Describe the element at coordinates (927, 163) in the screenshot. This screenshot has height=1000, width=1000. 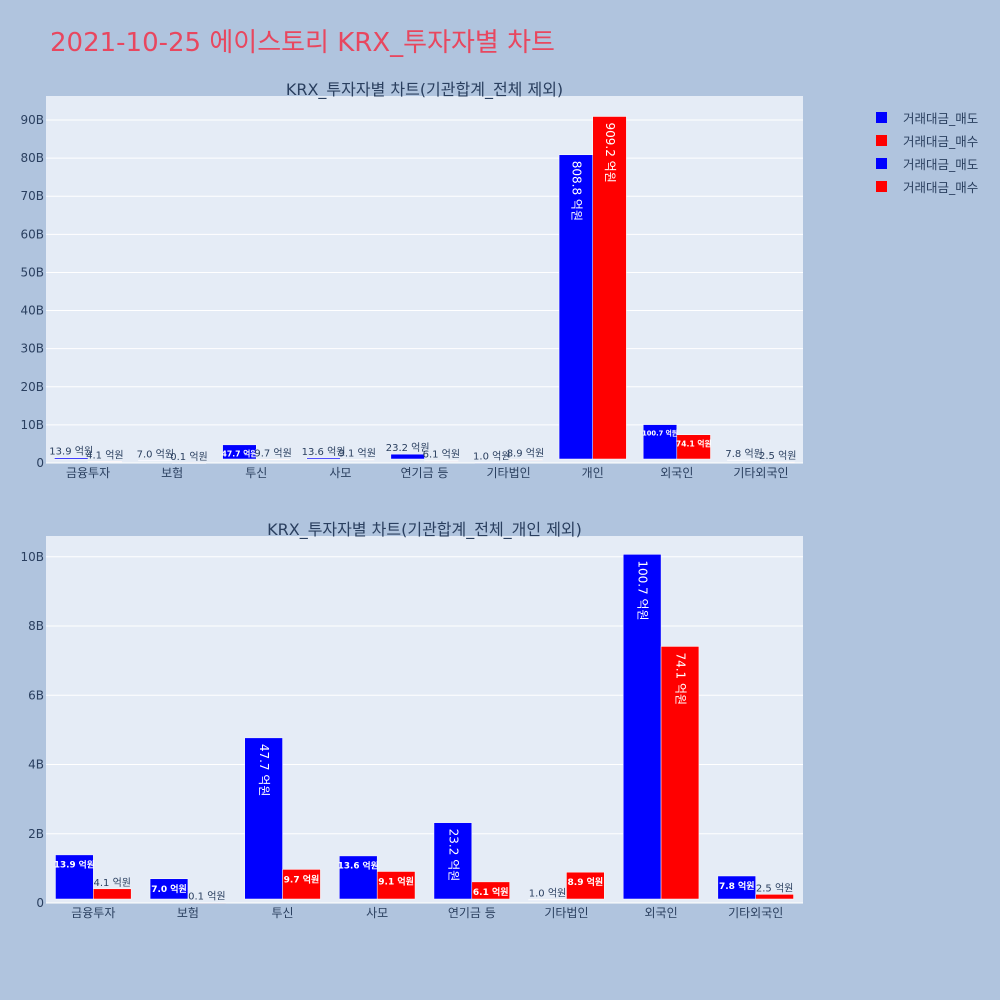
I see `legend-item-sell-2: 거래대금_매도` at that location.